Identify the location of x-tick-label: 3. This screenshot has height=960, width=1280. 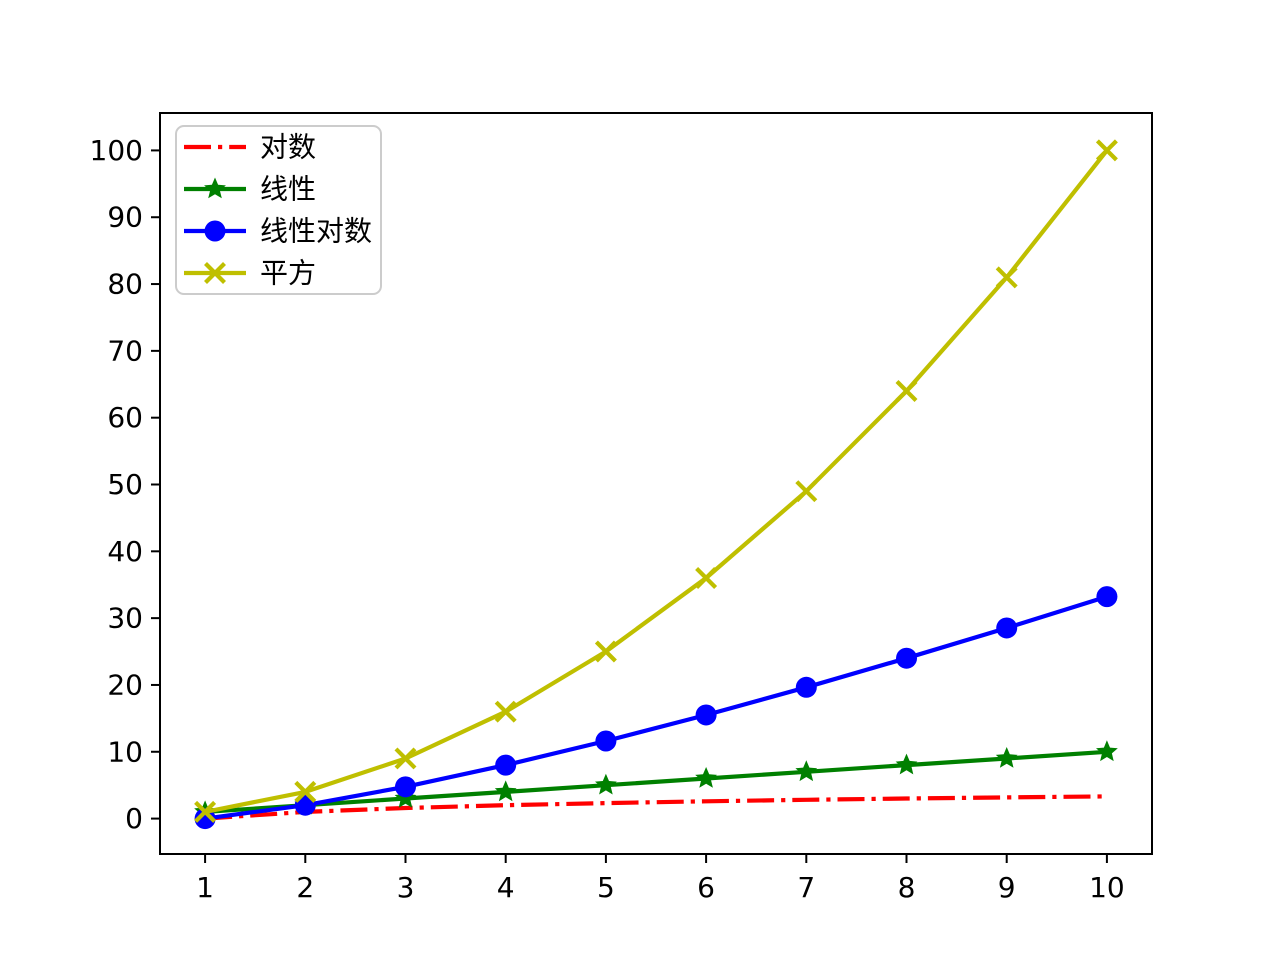
(406, 887).